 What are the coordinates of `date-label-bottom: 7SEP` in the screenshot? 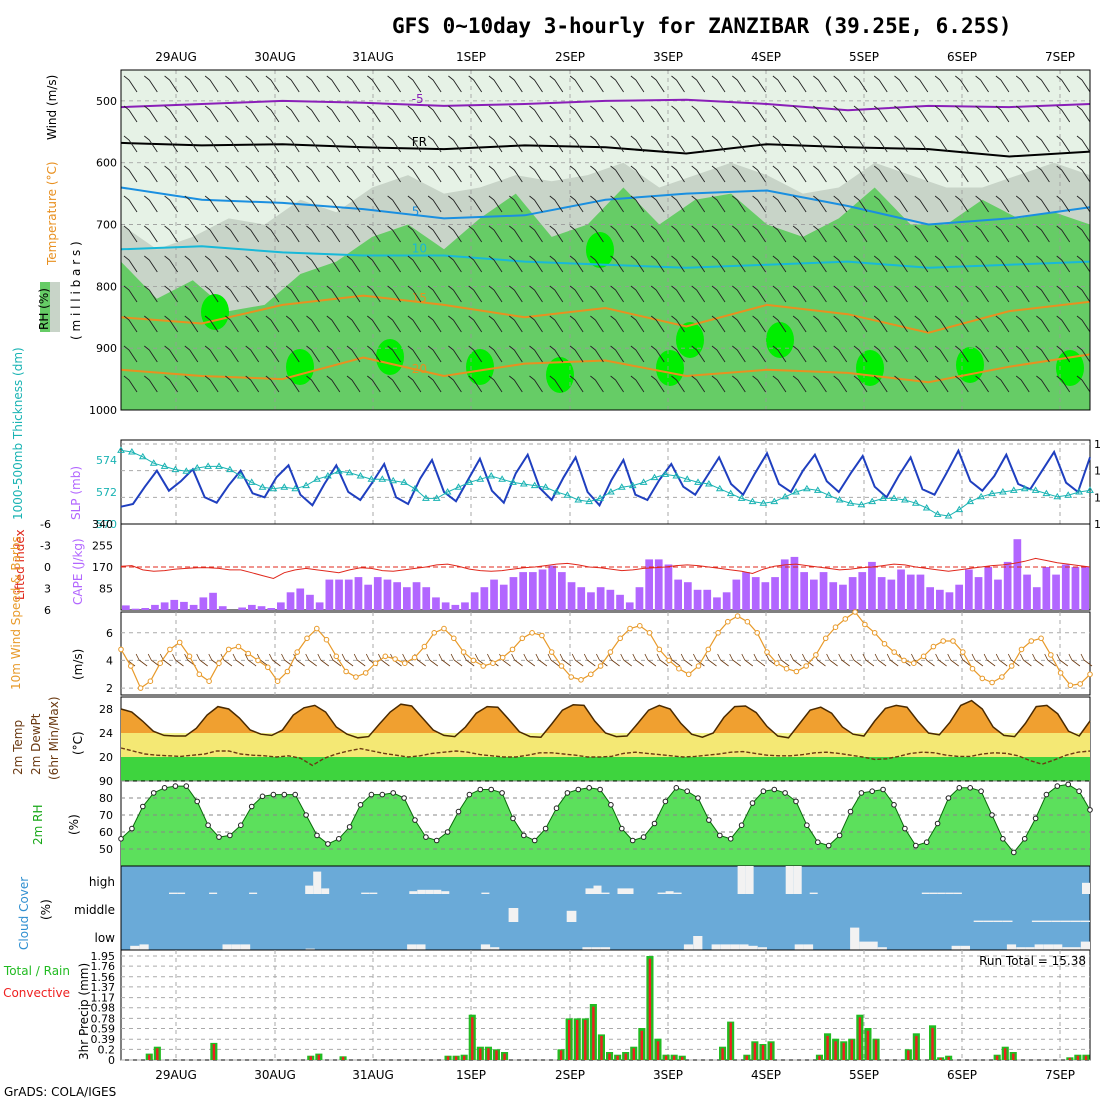 It's located at (1060, 1075).